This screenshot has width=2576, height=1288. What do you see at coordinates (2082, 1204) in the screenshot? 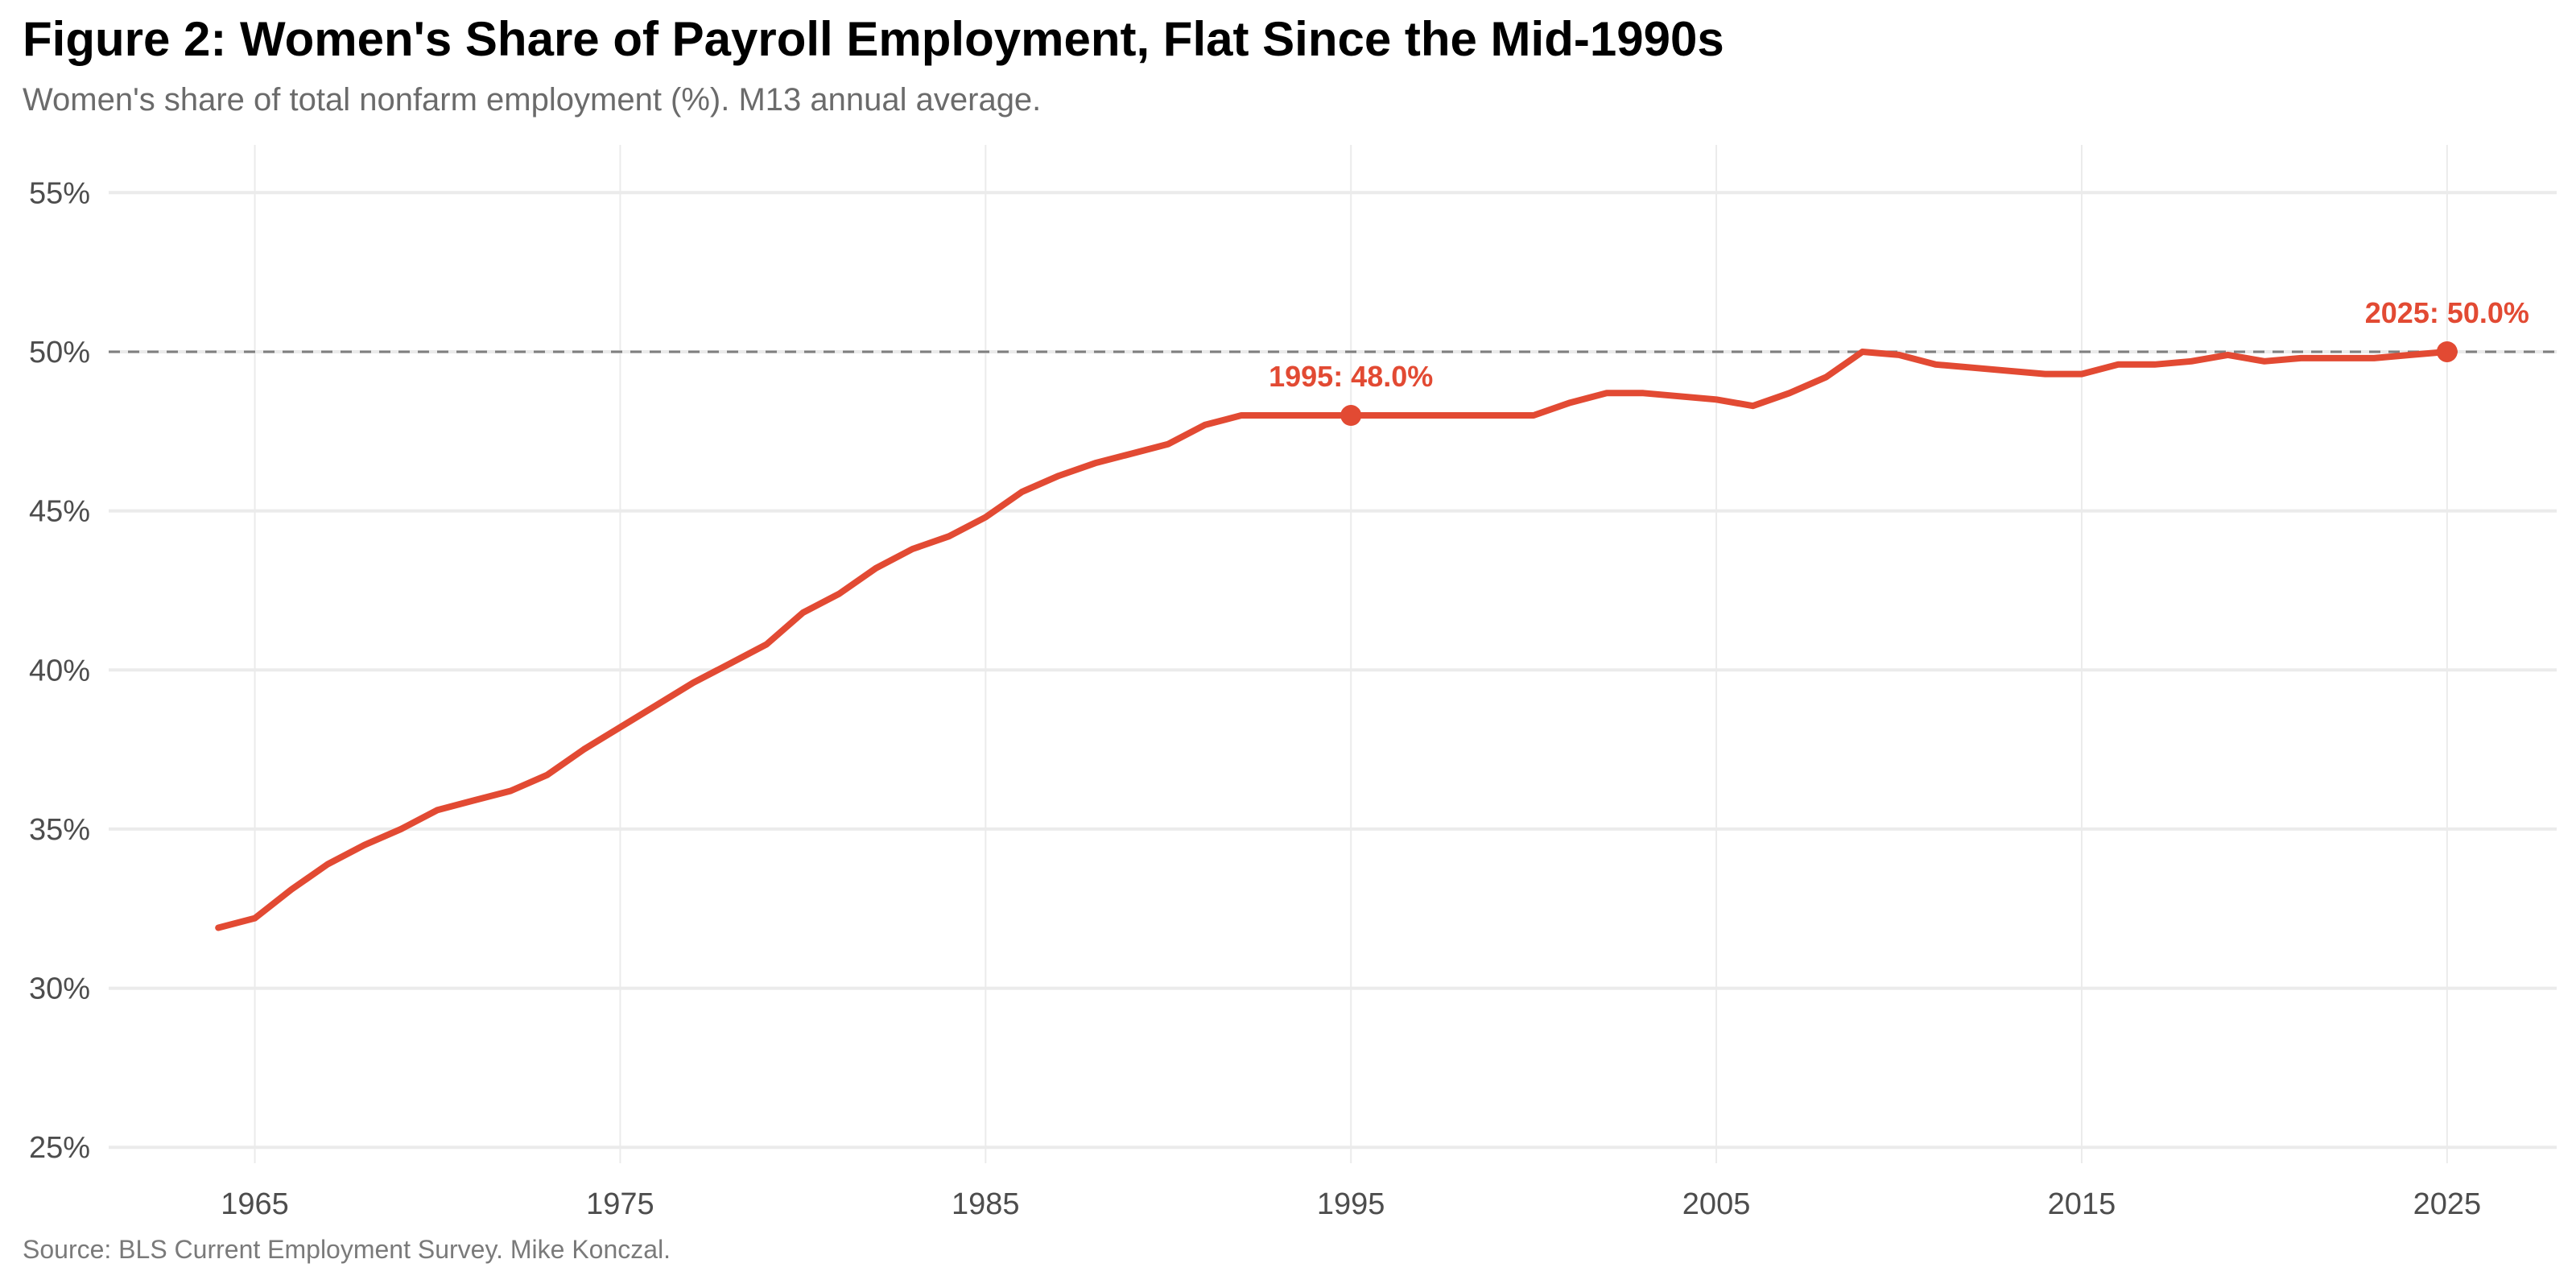
I see `x-tick-label: 2015` at bounding box center [2082, 1204].